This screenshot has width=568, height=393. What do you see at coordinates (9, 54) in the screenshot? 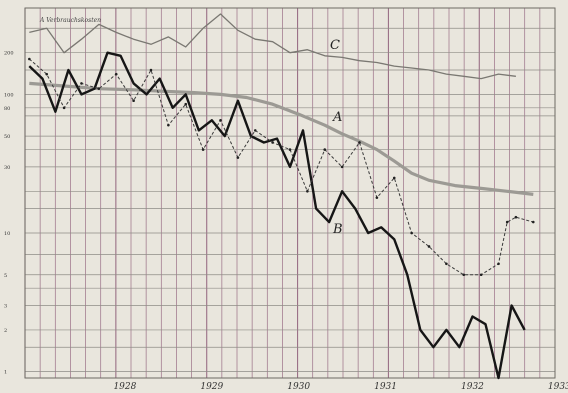
I see `y-tick-label: 200` at bounding box center [9, 54].